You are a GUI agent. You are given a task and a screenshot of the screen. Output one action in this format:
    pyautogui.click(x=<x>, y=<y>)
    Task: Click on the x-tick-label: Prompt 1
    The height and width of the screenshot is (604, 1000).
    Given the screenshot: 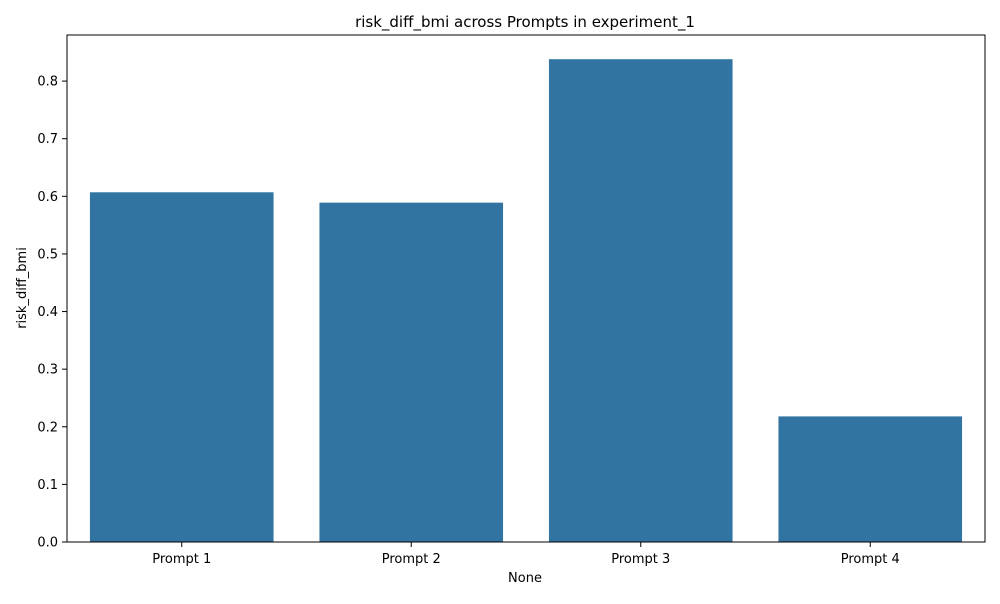 What is the action you would take?
    pyautogui.click(x=181, y=559)
    